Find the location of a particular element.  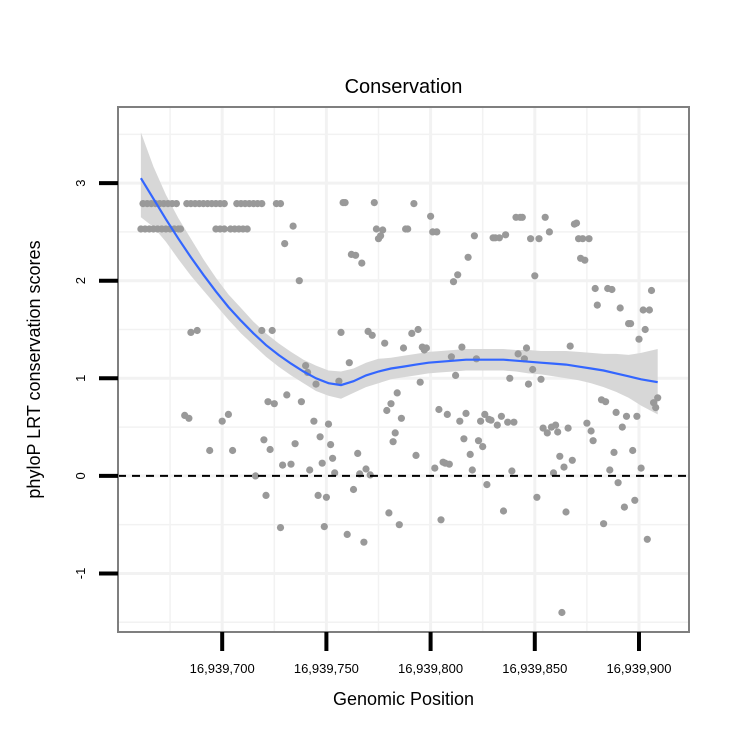

x-tick-label: 16,939,900 is located at coordinates (638, 668).